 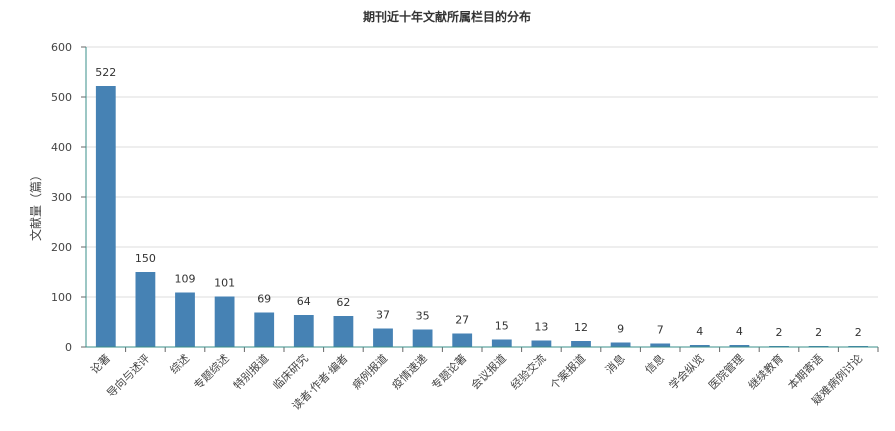 I want to click on data-label: 13, so click(x=541, y=327).